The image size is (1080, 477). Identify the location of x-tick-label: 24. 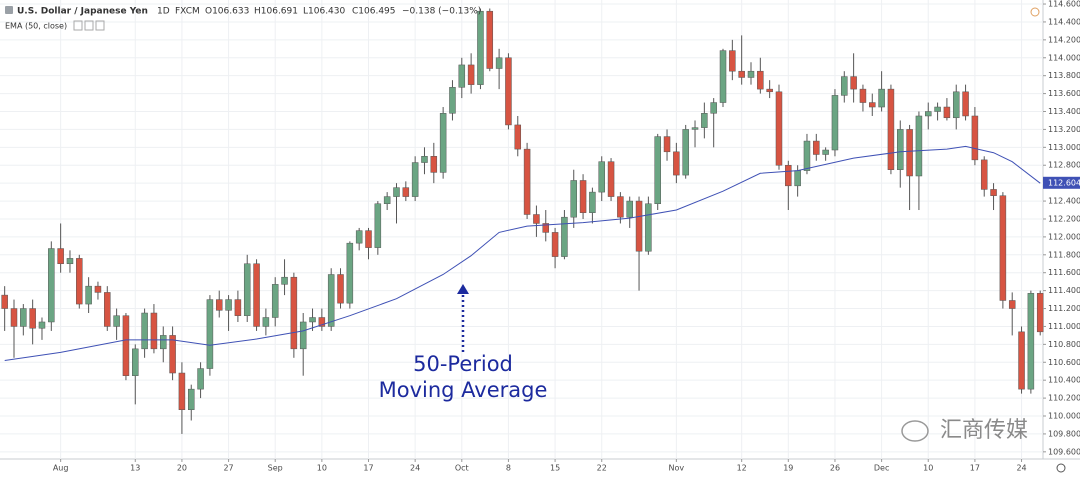
(1021, 468).